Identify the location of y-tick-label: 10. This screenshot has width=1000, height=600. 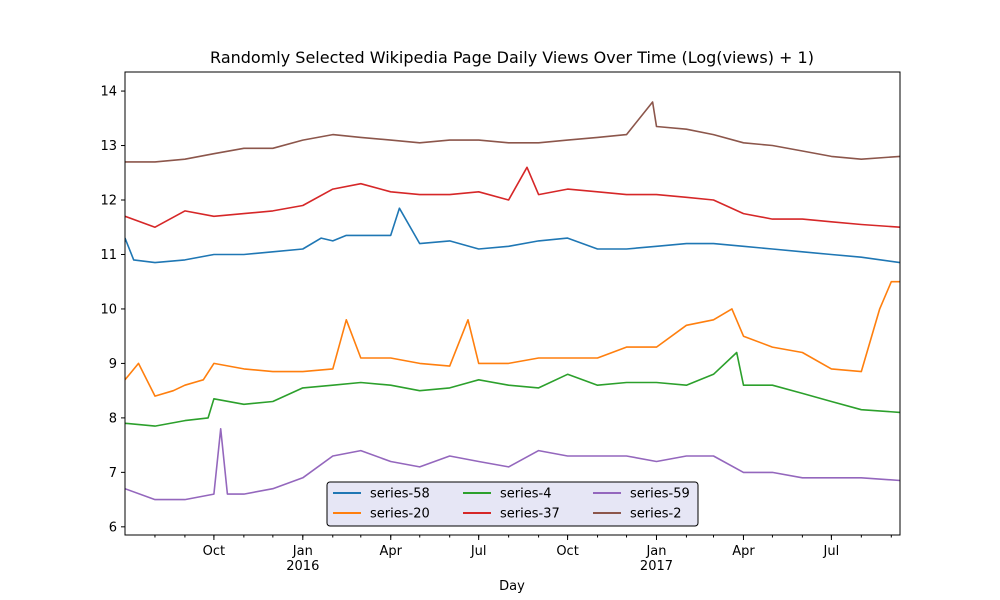
(108, 309).